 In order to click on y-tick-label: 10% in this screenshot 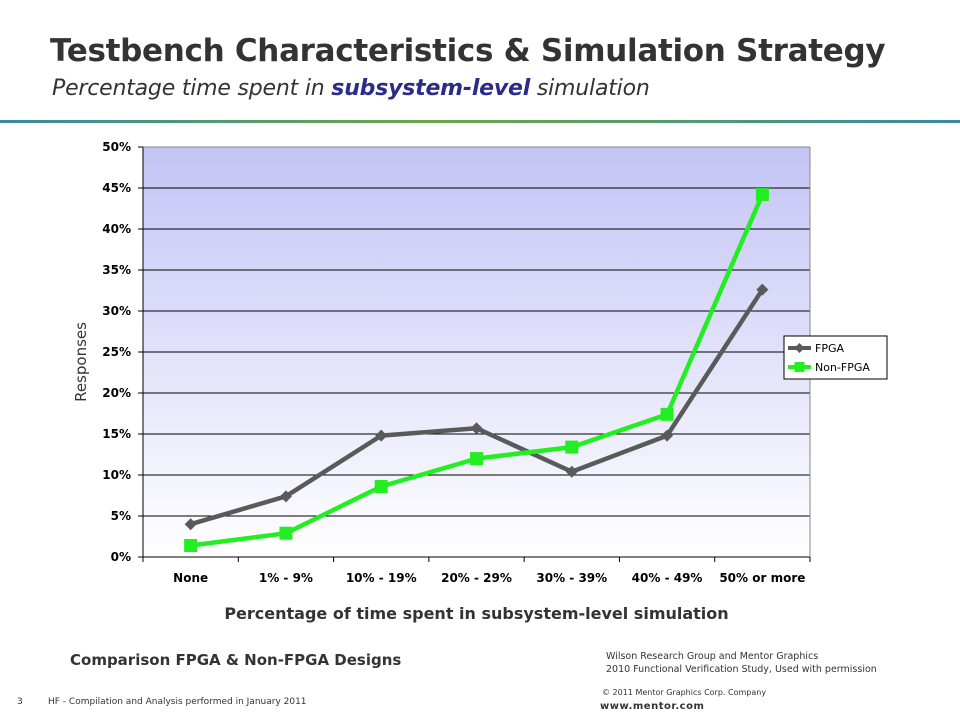, I will do `click(116, 475)`.